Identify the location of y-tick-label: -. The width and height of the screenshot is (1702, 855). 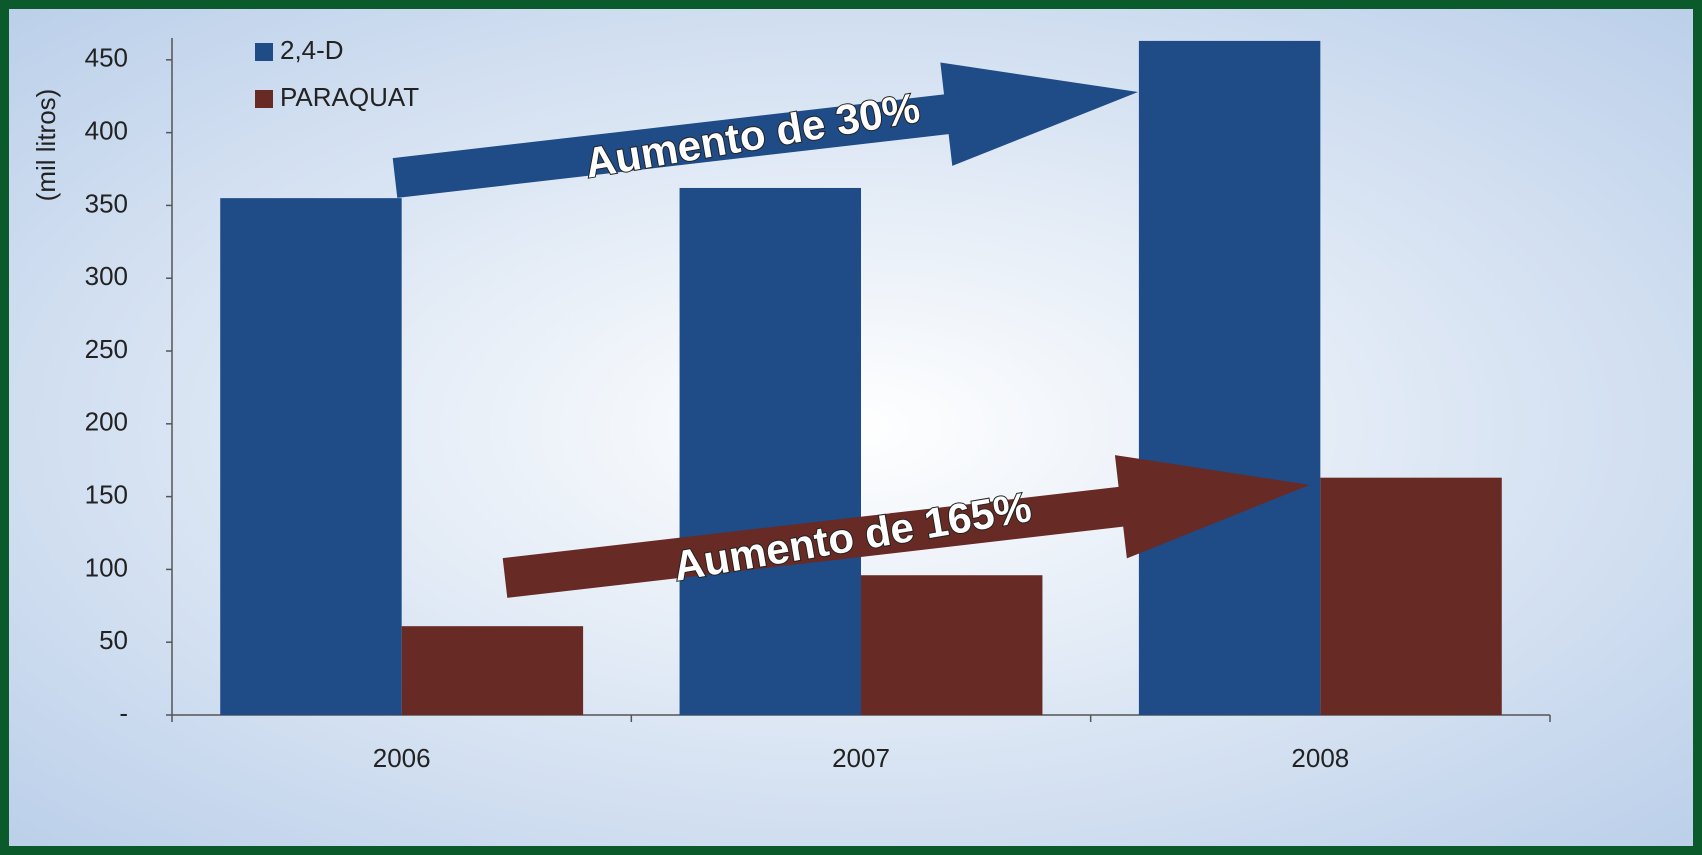
(123, 713).